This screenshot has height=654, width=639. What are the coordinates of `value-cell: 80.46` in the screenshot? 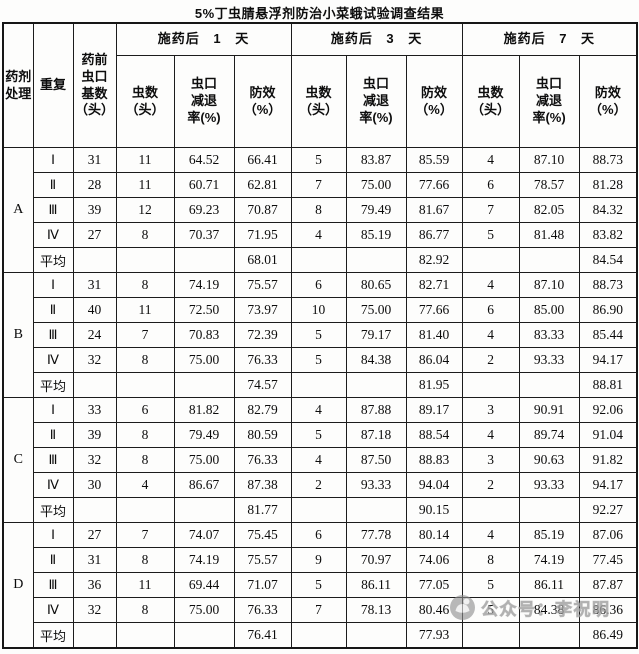 It's located at (434, 610).